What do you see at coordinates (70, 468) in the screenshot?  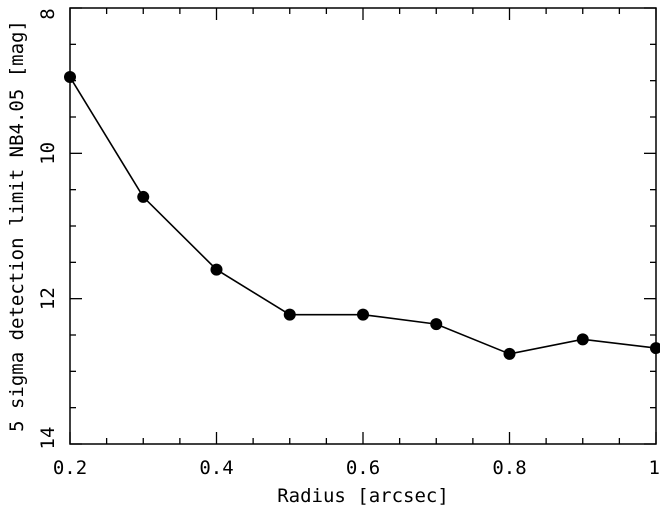 I see `x-tick-label: 0.2` at bounding box center [70, 468].